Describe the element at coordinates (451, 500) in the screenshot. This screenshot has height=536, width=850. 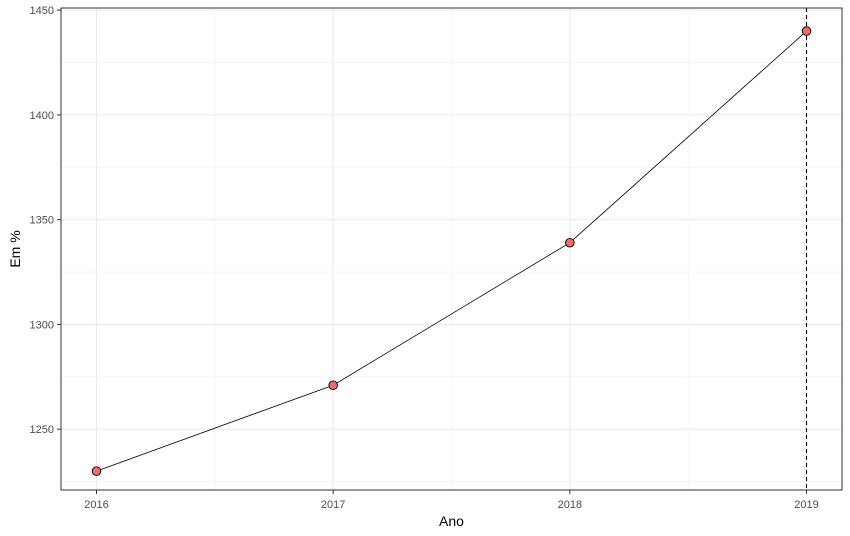
I see `x-axis: 2016 2017 2018 2019` at that location.